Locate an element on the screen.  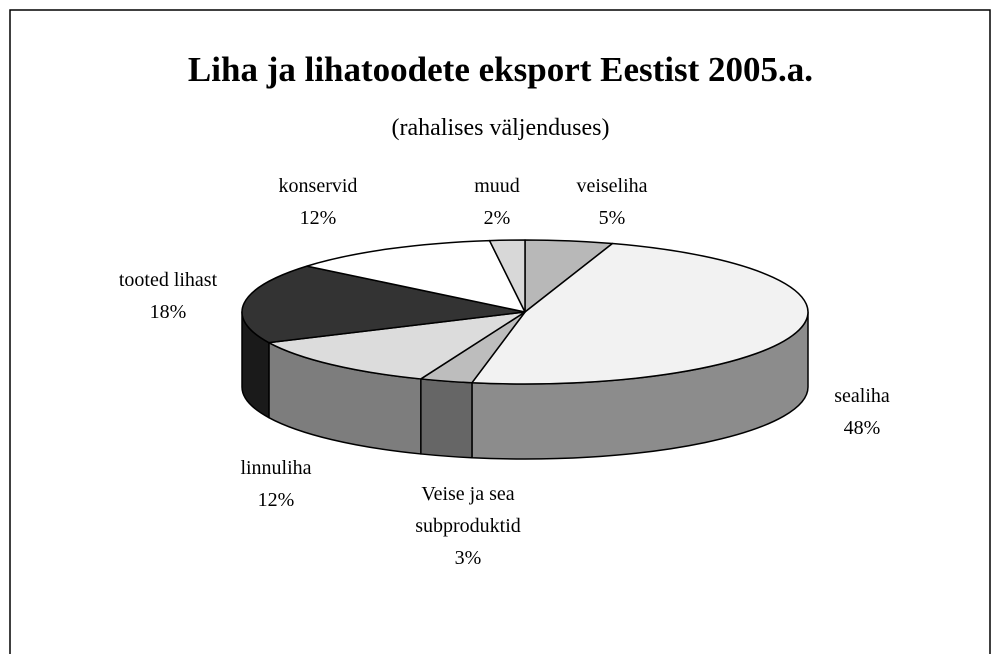
slice-value-label: 5% is located at coordinates (612, 218).